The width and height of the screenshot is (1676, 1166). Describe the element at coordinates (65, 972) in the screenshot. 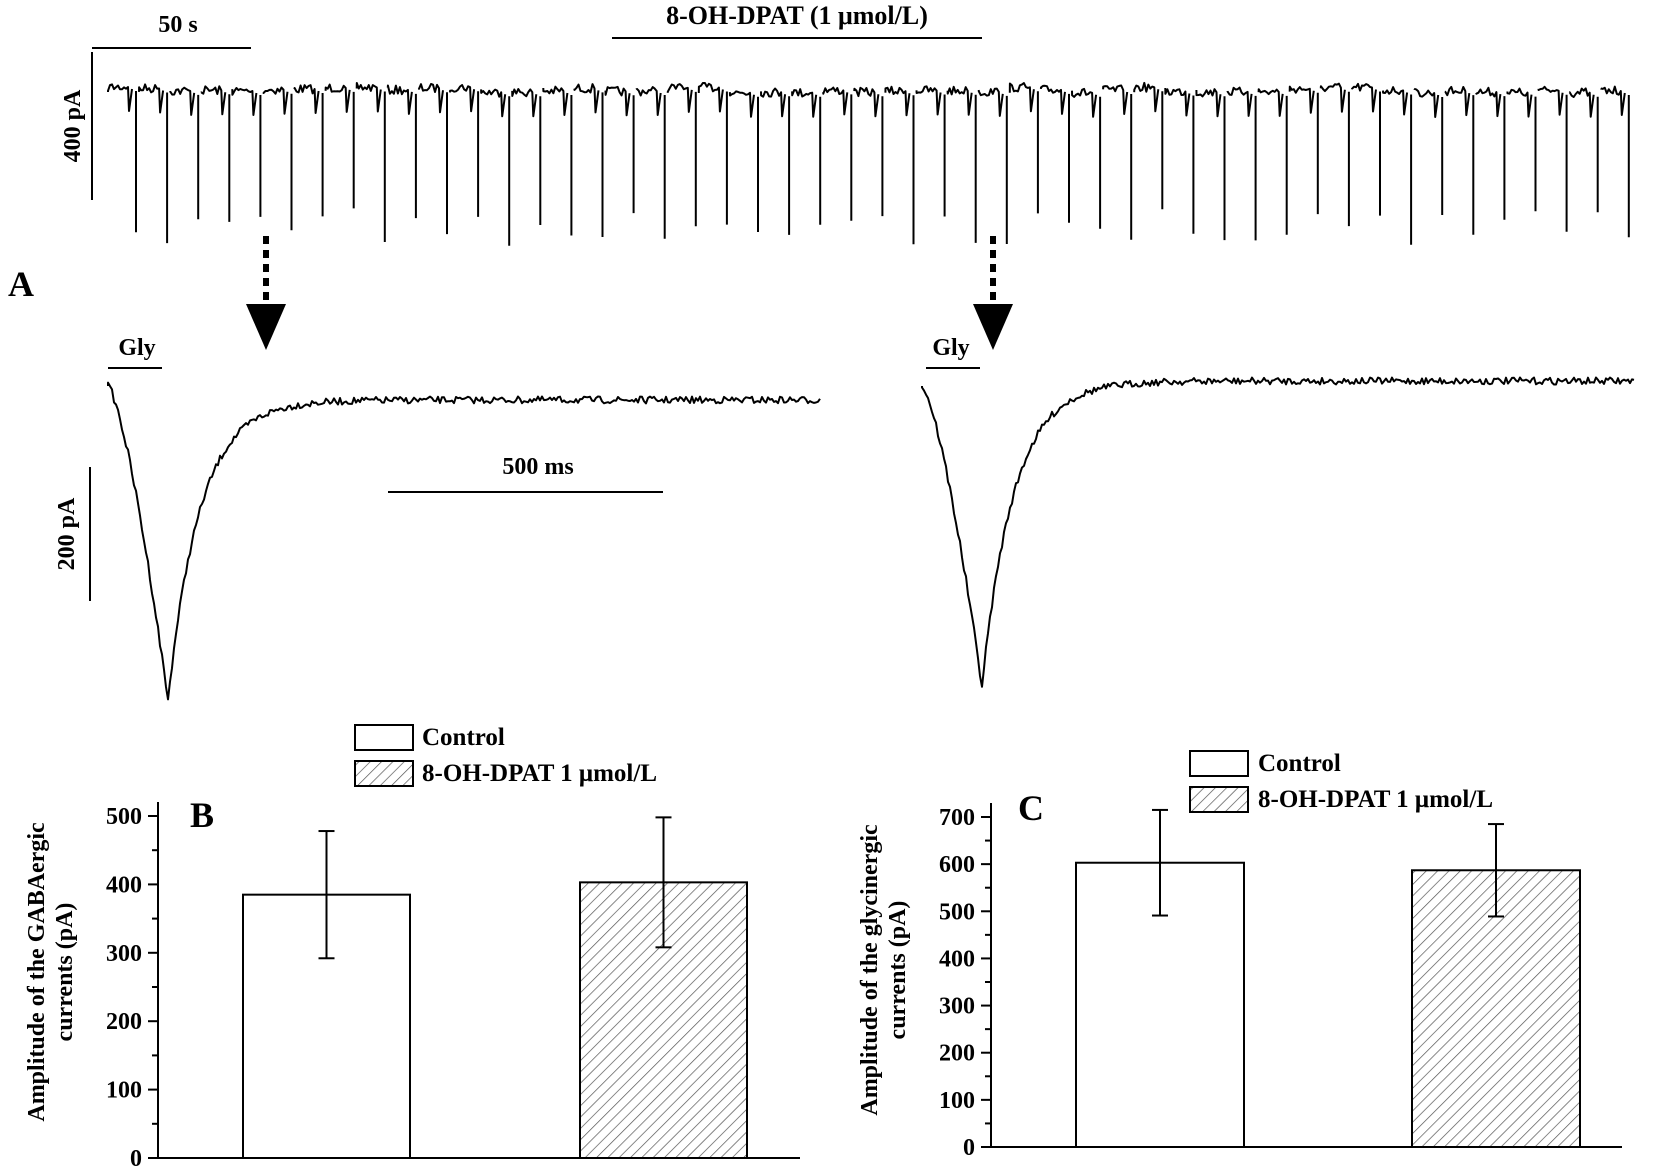

I see `panel-b-ylabel-line2: currents (pA)` at that location.